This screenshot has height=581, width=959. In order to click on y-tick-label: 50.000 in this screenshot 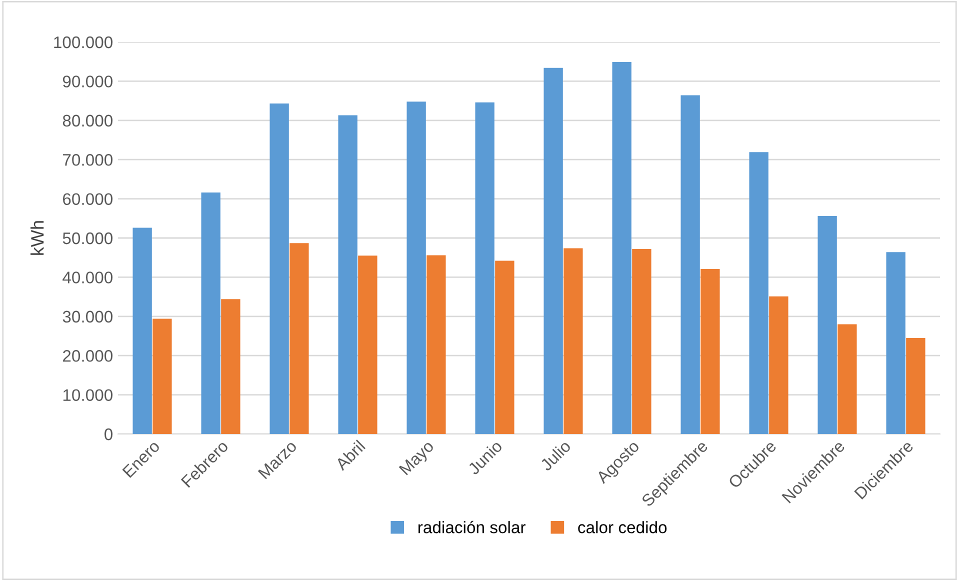, I will do `click(87, 238)`.